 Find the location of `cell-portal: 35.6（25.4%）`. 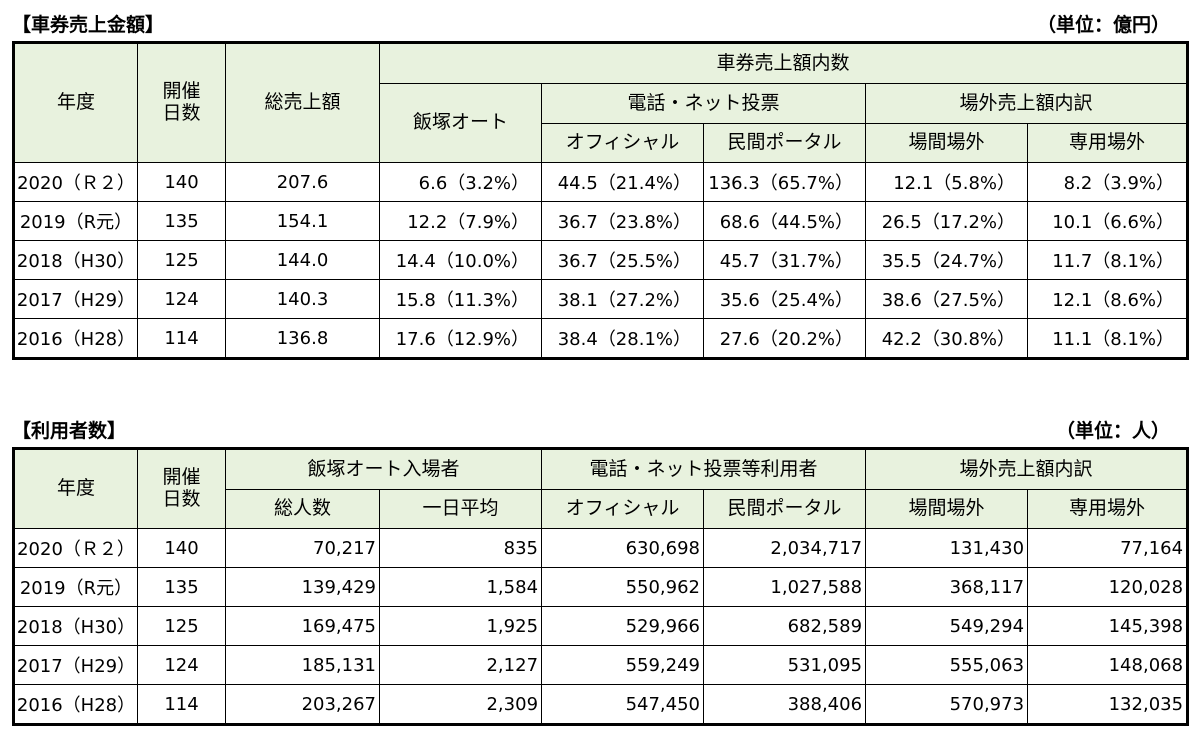

cell-portal: 35.6（25.4%） is located at coordinates (784, 299).